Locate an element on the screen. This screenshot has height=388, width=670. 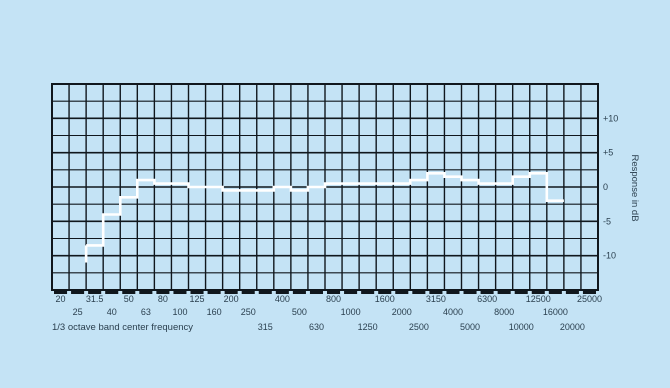
x-tick-label: 80 is located at coordinates (163, 299).